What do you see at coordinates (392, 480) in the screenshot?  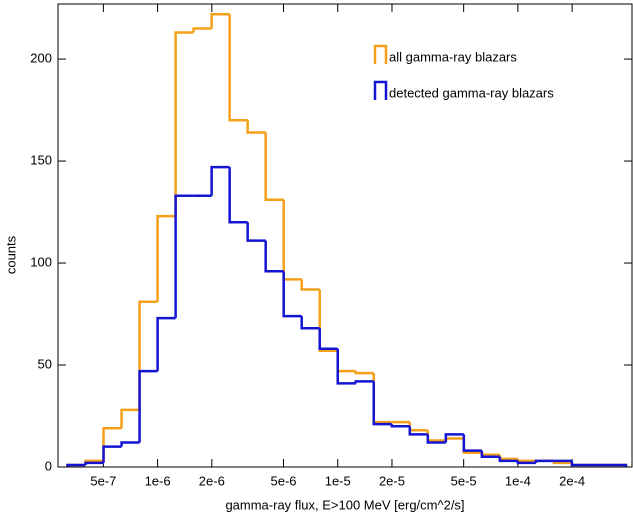 I see `x-tick-label: 2e-5` at bounding box center [392, 480].